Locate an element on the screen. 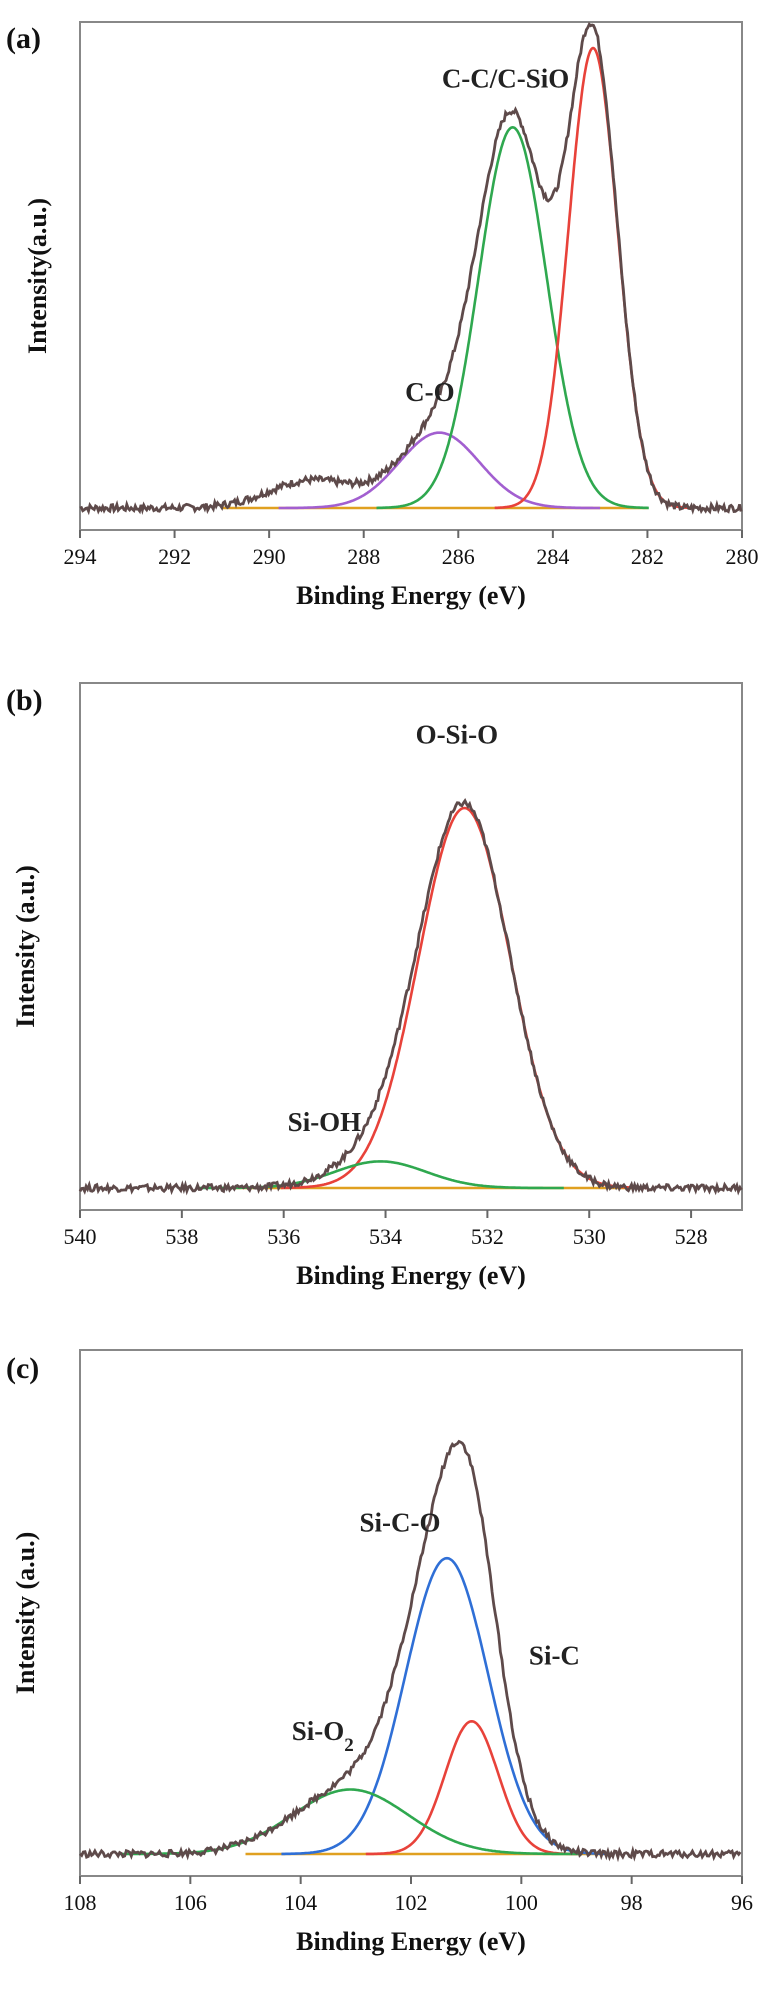 This screenshot has width=772, height=1996. x-tick-label: 540 is located at coordinates (80, 1236).